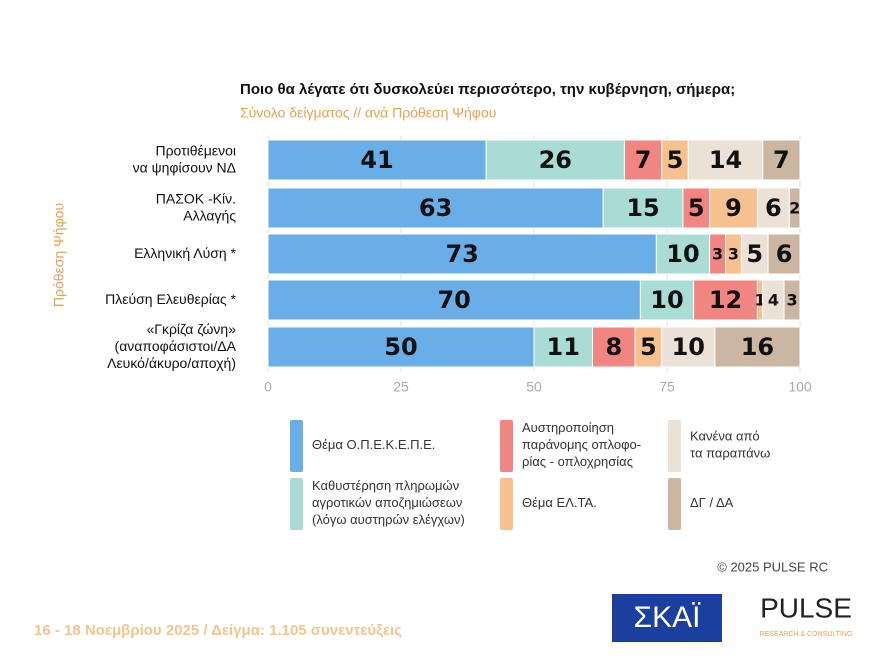 Image resolution: width=880 pixels, height=660 pixels. I want to click on x-tick-label: 75, so click(667, 387).